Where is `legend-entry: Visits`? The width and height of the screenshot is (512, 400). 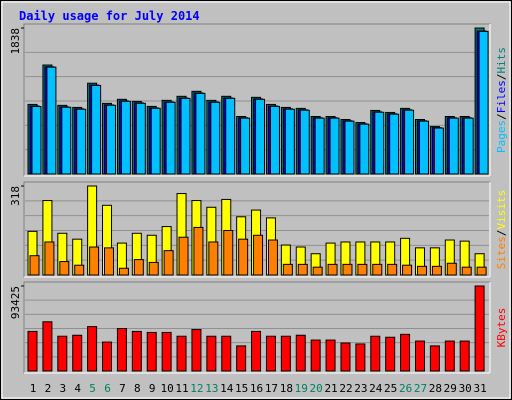 legend-entry: Visits is located at coordinates (501, 210).